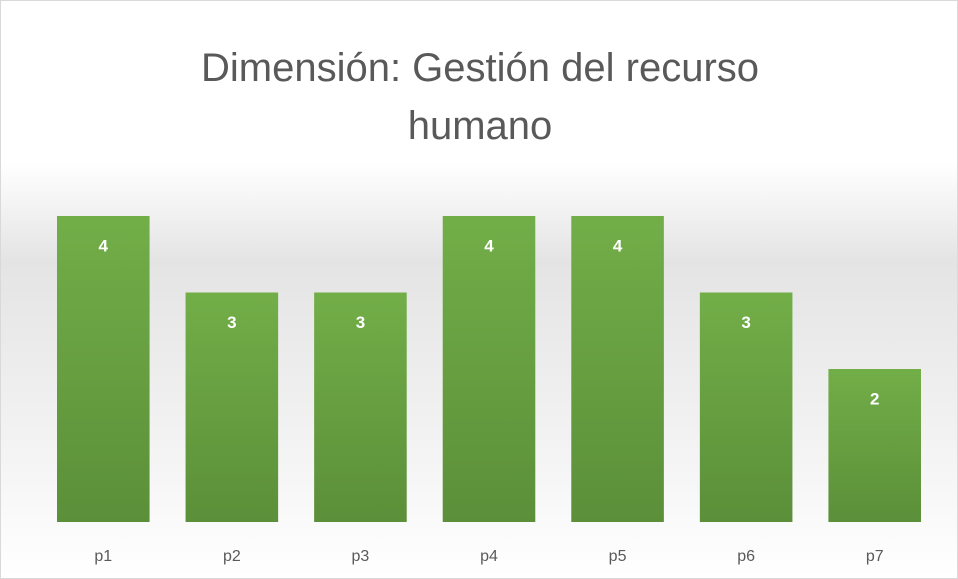 This screenshot has width=958, height=579. What do you see at coordinates (618, 556) in the screenshot?
I see `x-tick-label: p5` at bounding box center [618, 556].